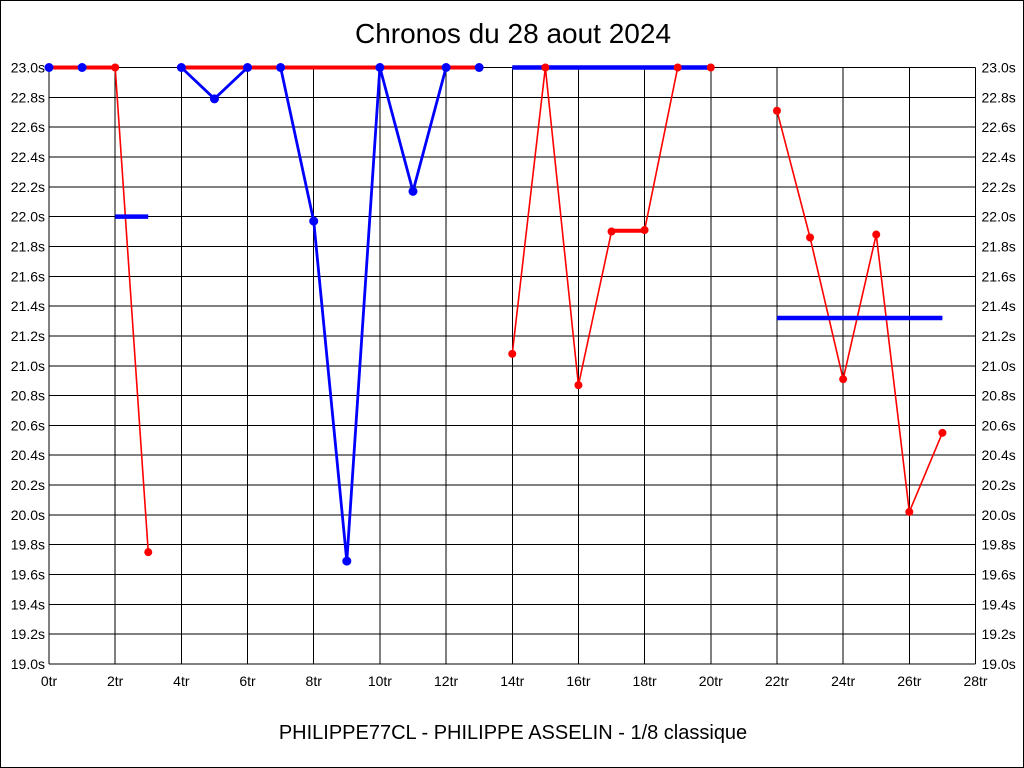  I want to click on svg-text: 0tr, so click(49, 681).